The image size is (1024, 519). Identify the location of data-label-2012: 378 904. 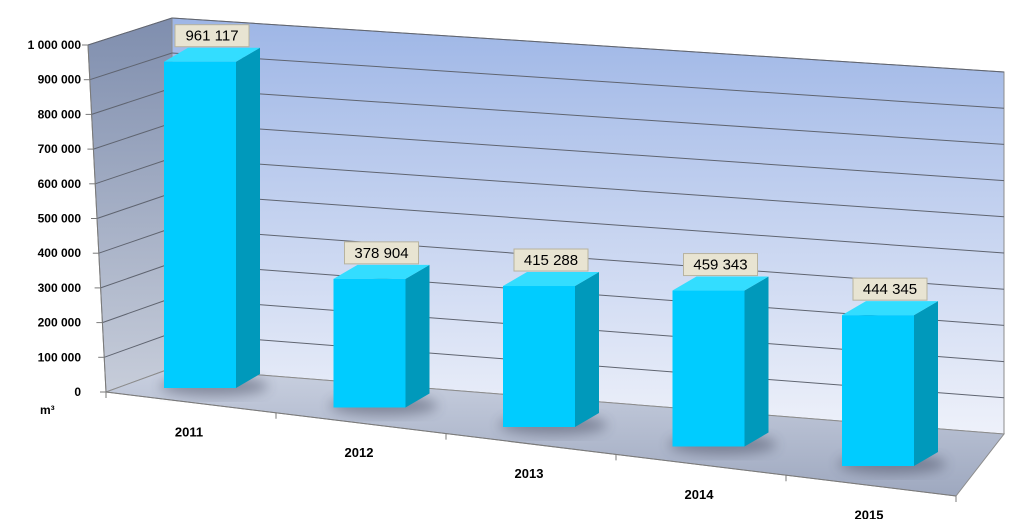
(381, 253).